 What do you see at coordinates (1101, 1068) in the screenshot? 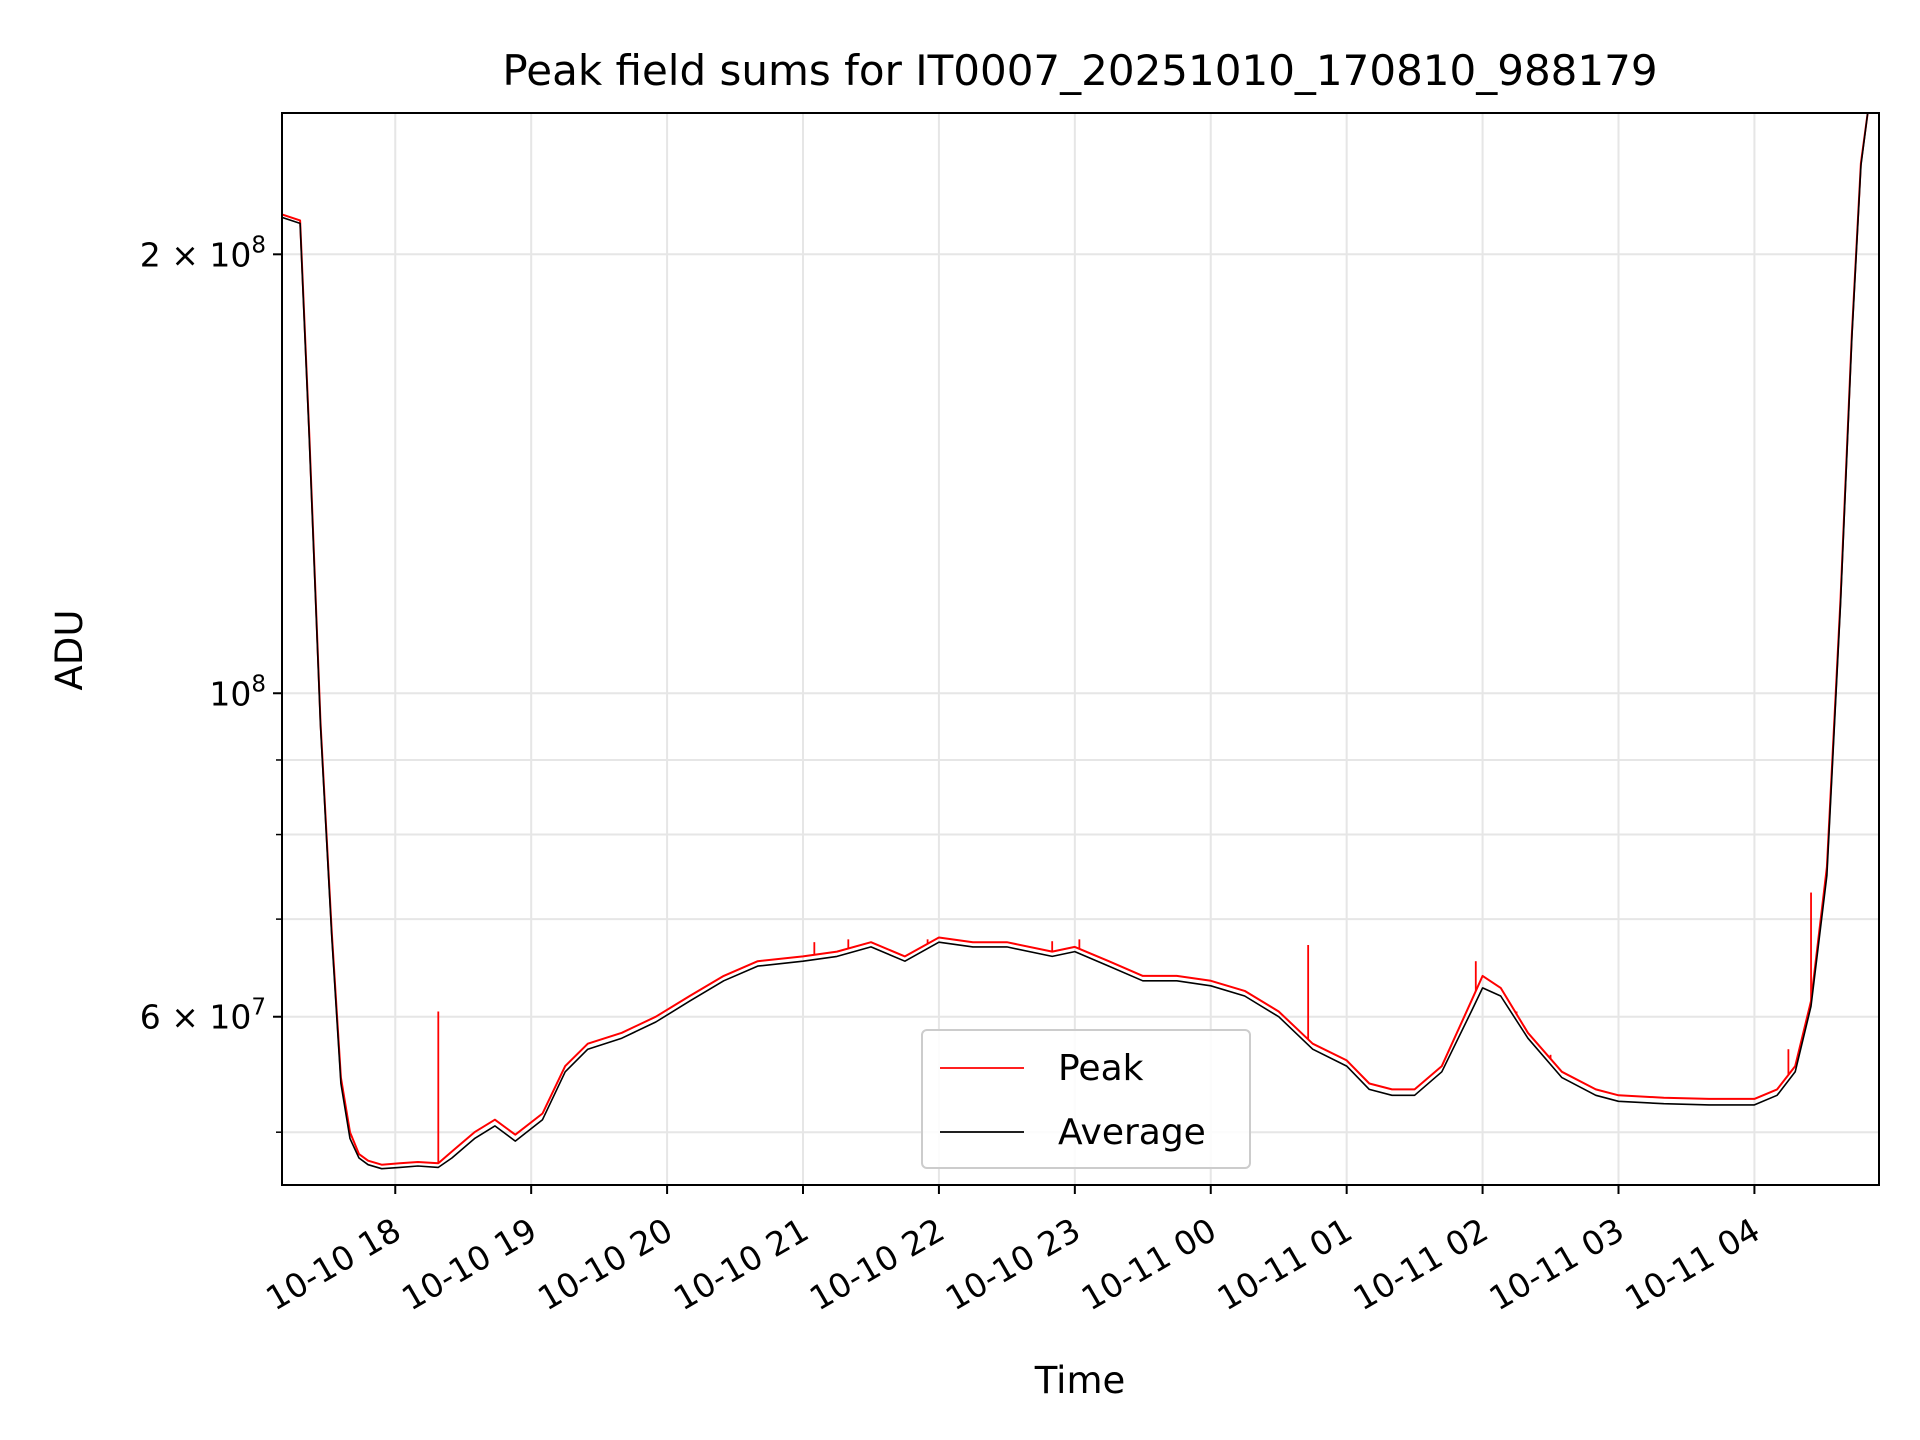
I see `legend-label-peak: Peak` at bounding box center [1101, 1068].